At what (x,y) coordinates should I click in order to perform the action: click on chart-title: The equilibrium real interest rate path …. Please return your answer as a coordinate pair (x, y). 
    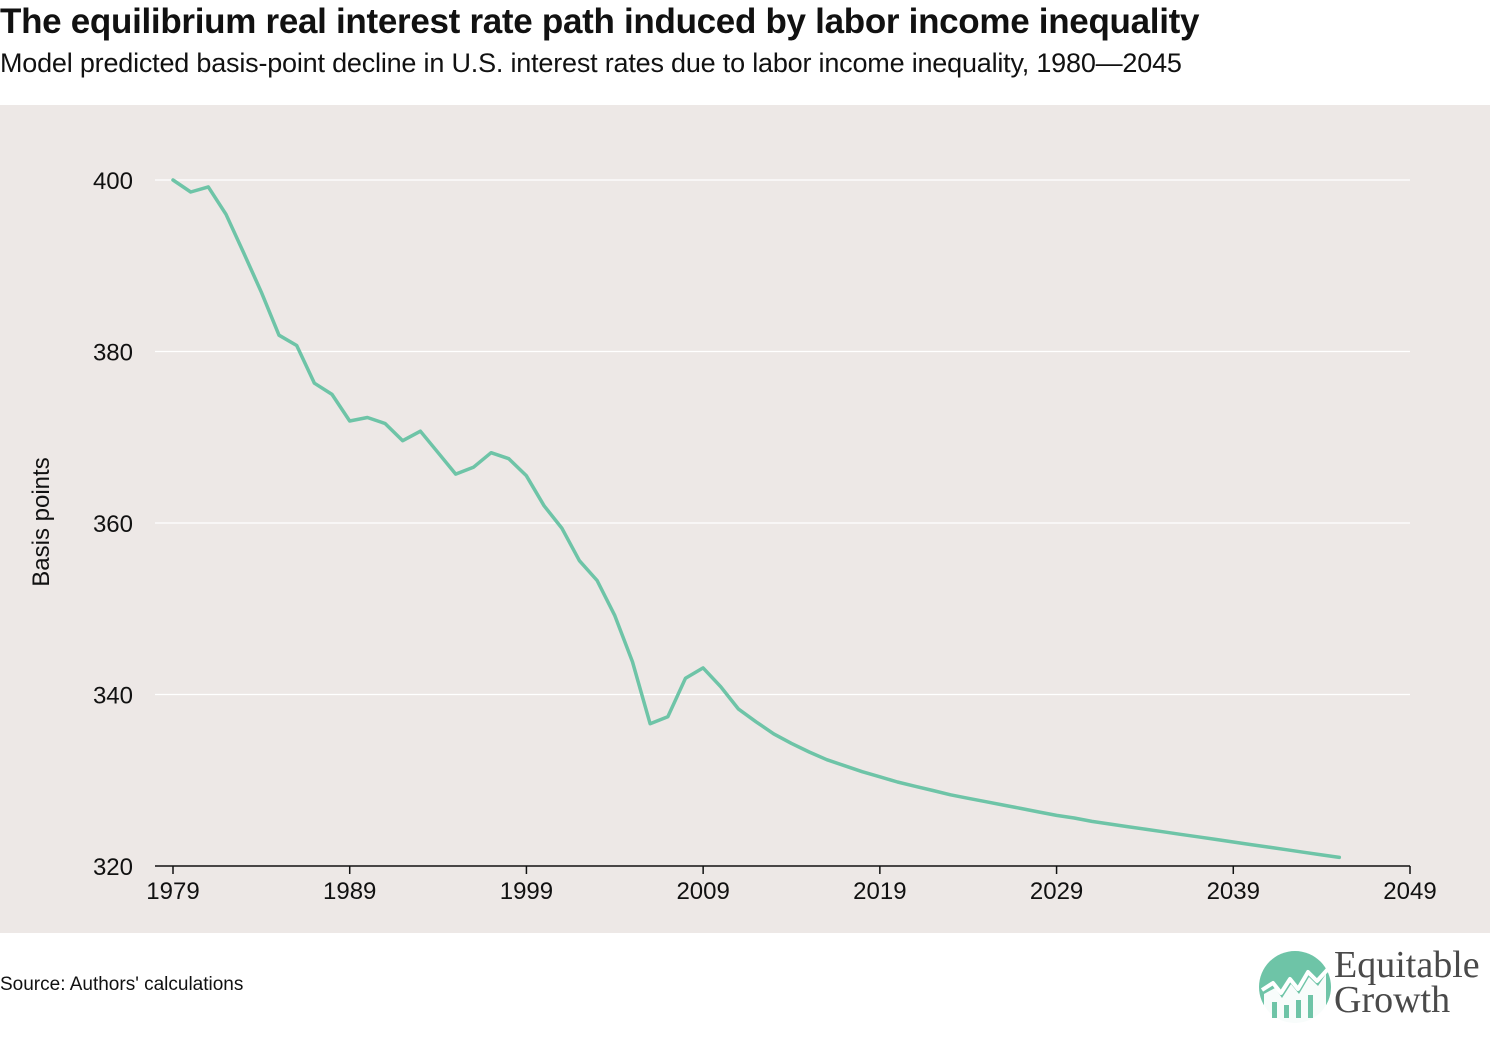
    Looking at the image, I should click on (600, 21).